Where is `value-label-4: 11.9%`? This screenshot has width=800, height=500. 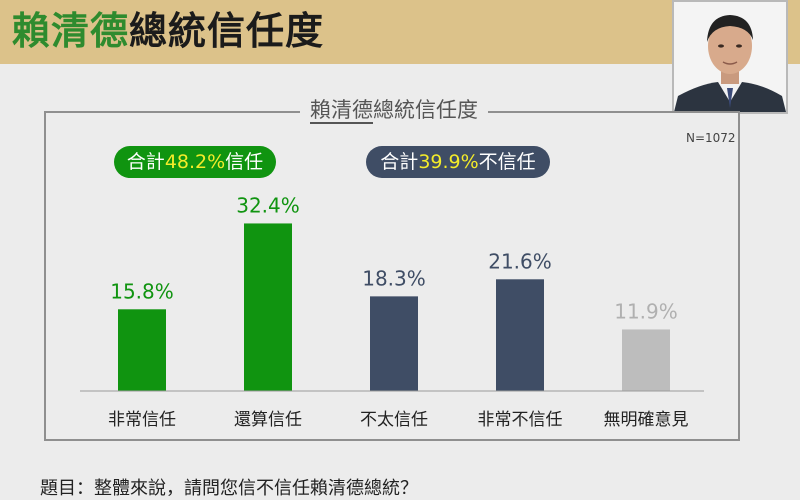 value-label-4: 11.9% is located at coordinates (646, 311).